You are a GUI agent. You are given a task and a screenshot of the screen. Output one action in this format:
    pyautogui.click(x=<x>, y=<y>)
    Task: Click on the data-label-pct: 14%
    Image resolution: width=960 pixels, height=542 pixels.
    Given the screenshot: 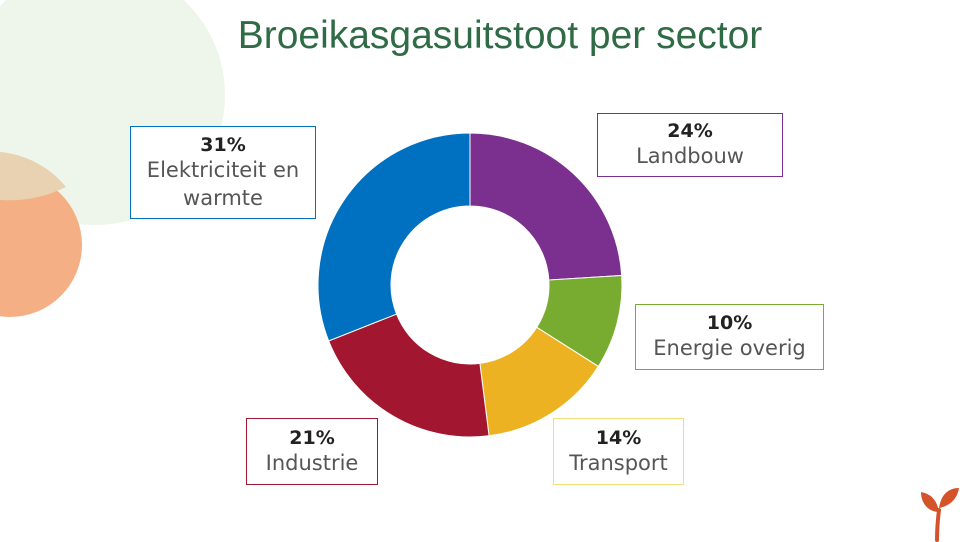 What is the action you would take?
    pyautogui.click(x=618, y=437)
    